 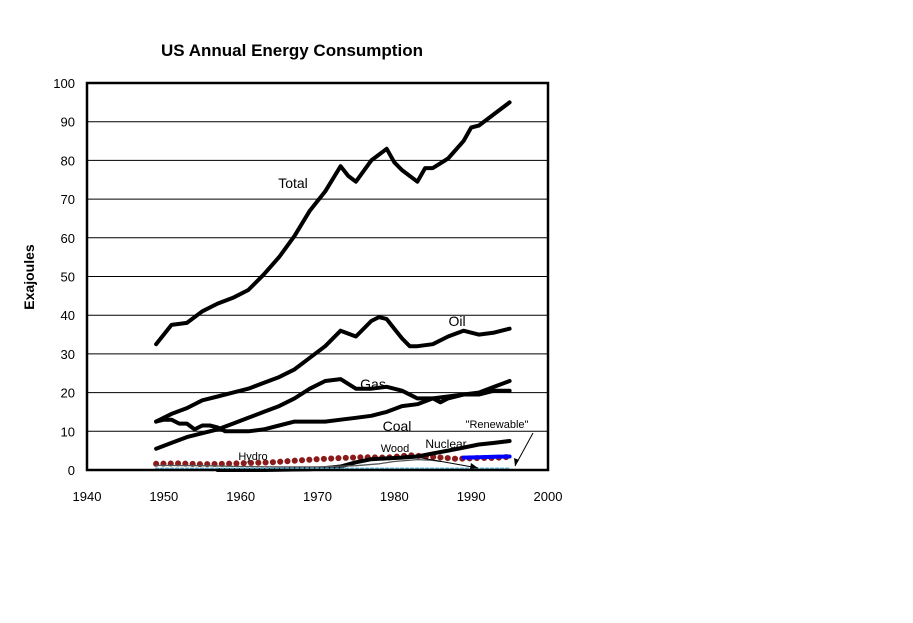 What do you see at coordinates (68, 160) in the screenshot?
I see `y-tick-label: 80` at bounding box center [68, 160].